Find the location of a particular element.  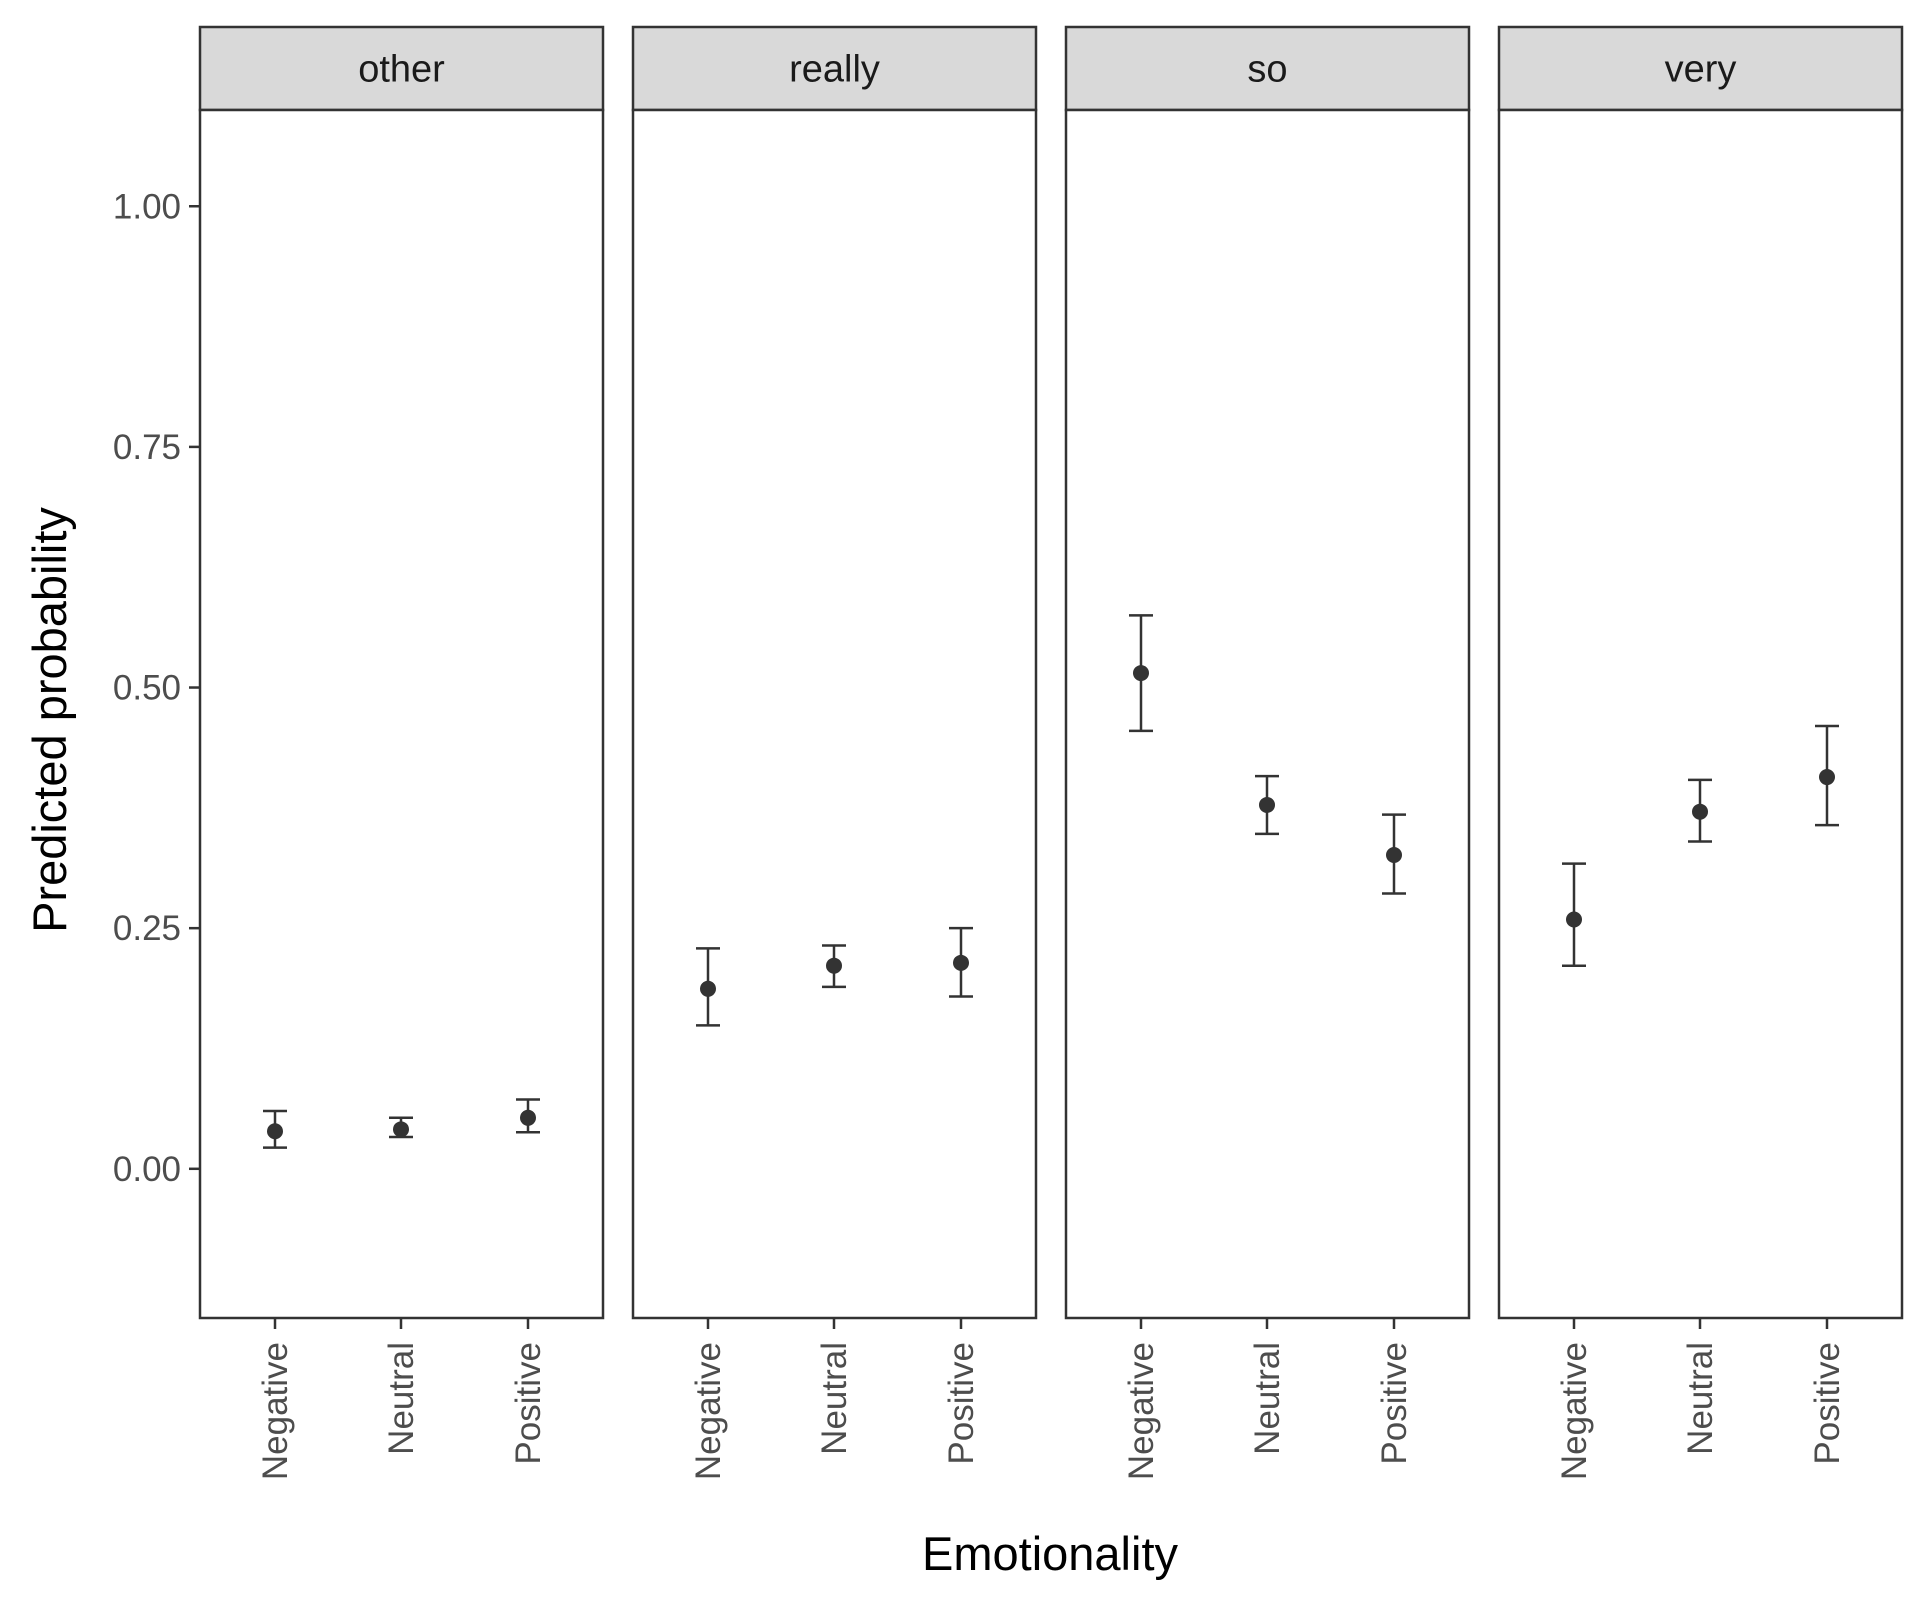

facet-strip-label: very is located at coordinates (1701, 70).